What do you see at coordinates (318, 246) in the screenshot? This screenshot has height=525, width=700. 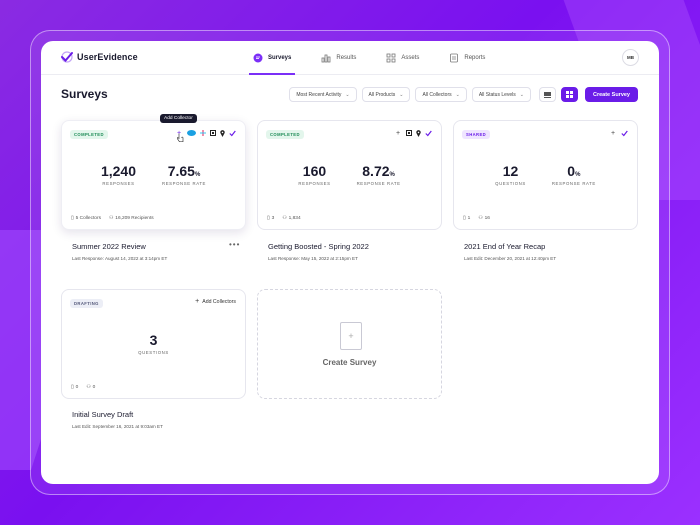 I see `survey-title: Getting Boosted - Spring 2022` at bounding box center [318, 246].